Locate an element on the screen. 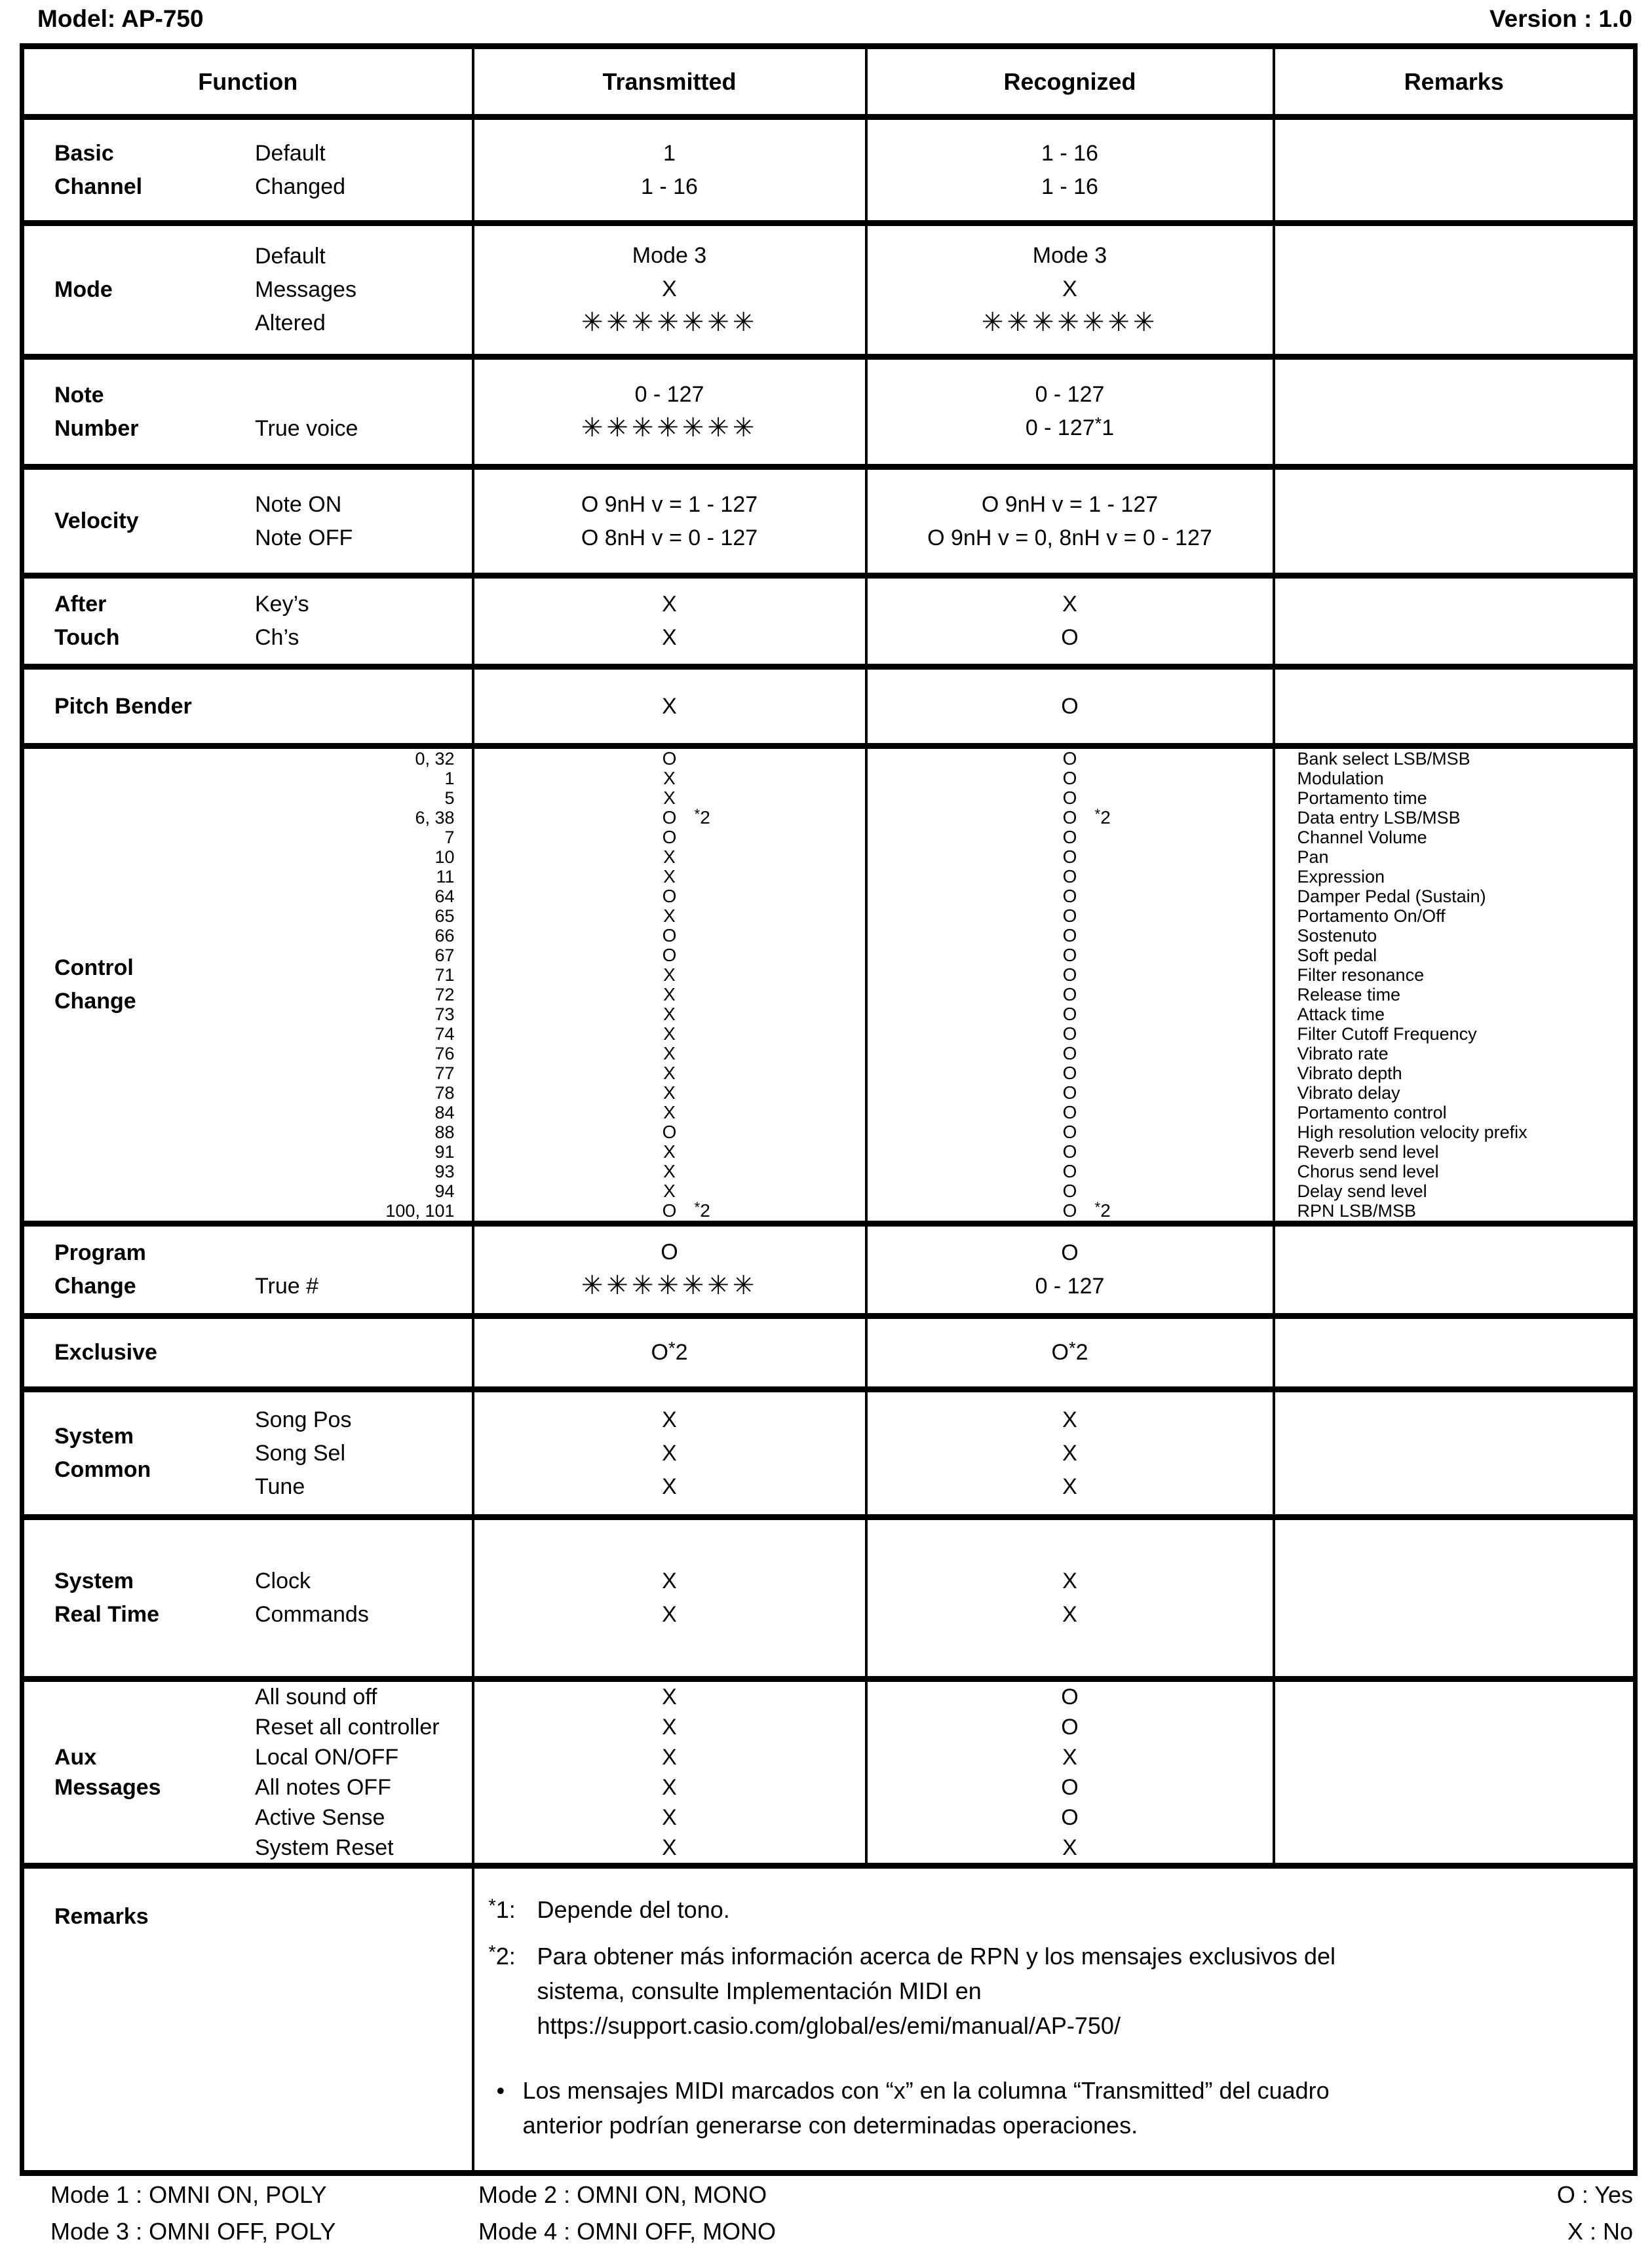 This screenshot has height=2250, width=1652. recognized-cell: O 0 - 127 is located at coordinates (1069, 1270).